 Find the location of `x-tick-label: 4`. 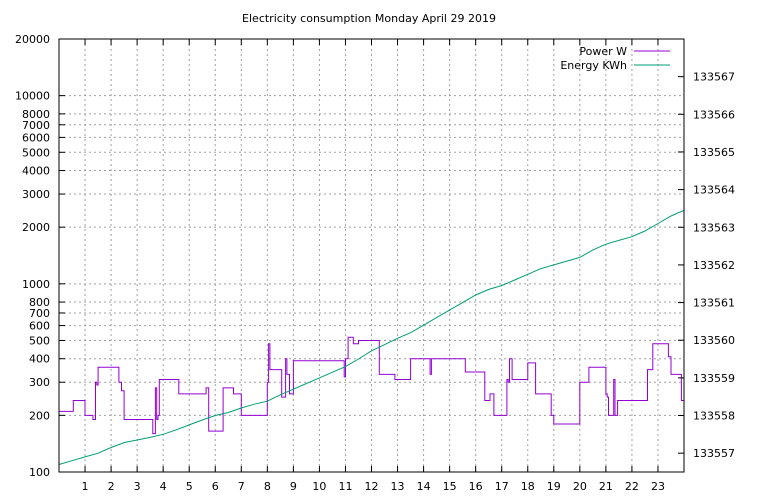

x-tick-label: 4 is located at coordinates (163, 486).